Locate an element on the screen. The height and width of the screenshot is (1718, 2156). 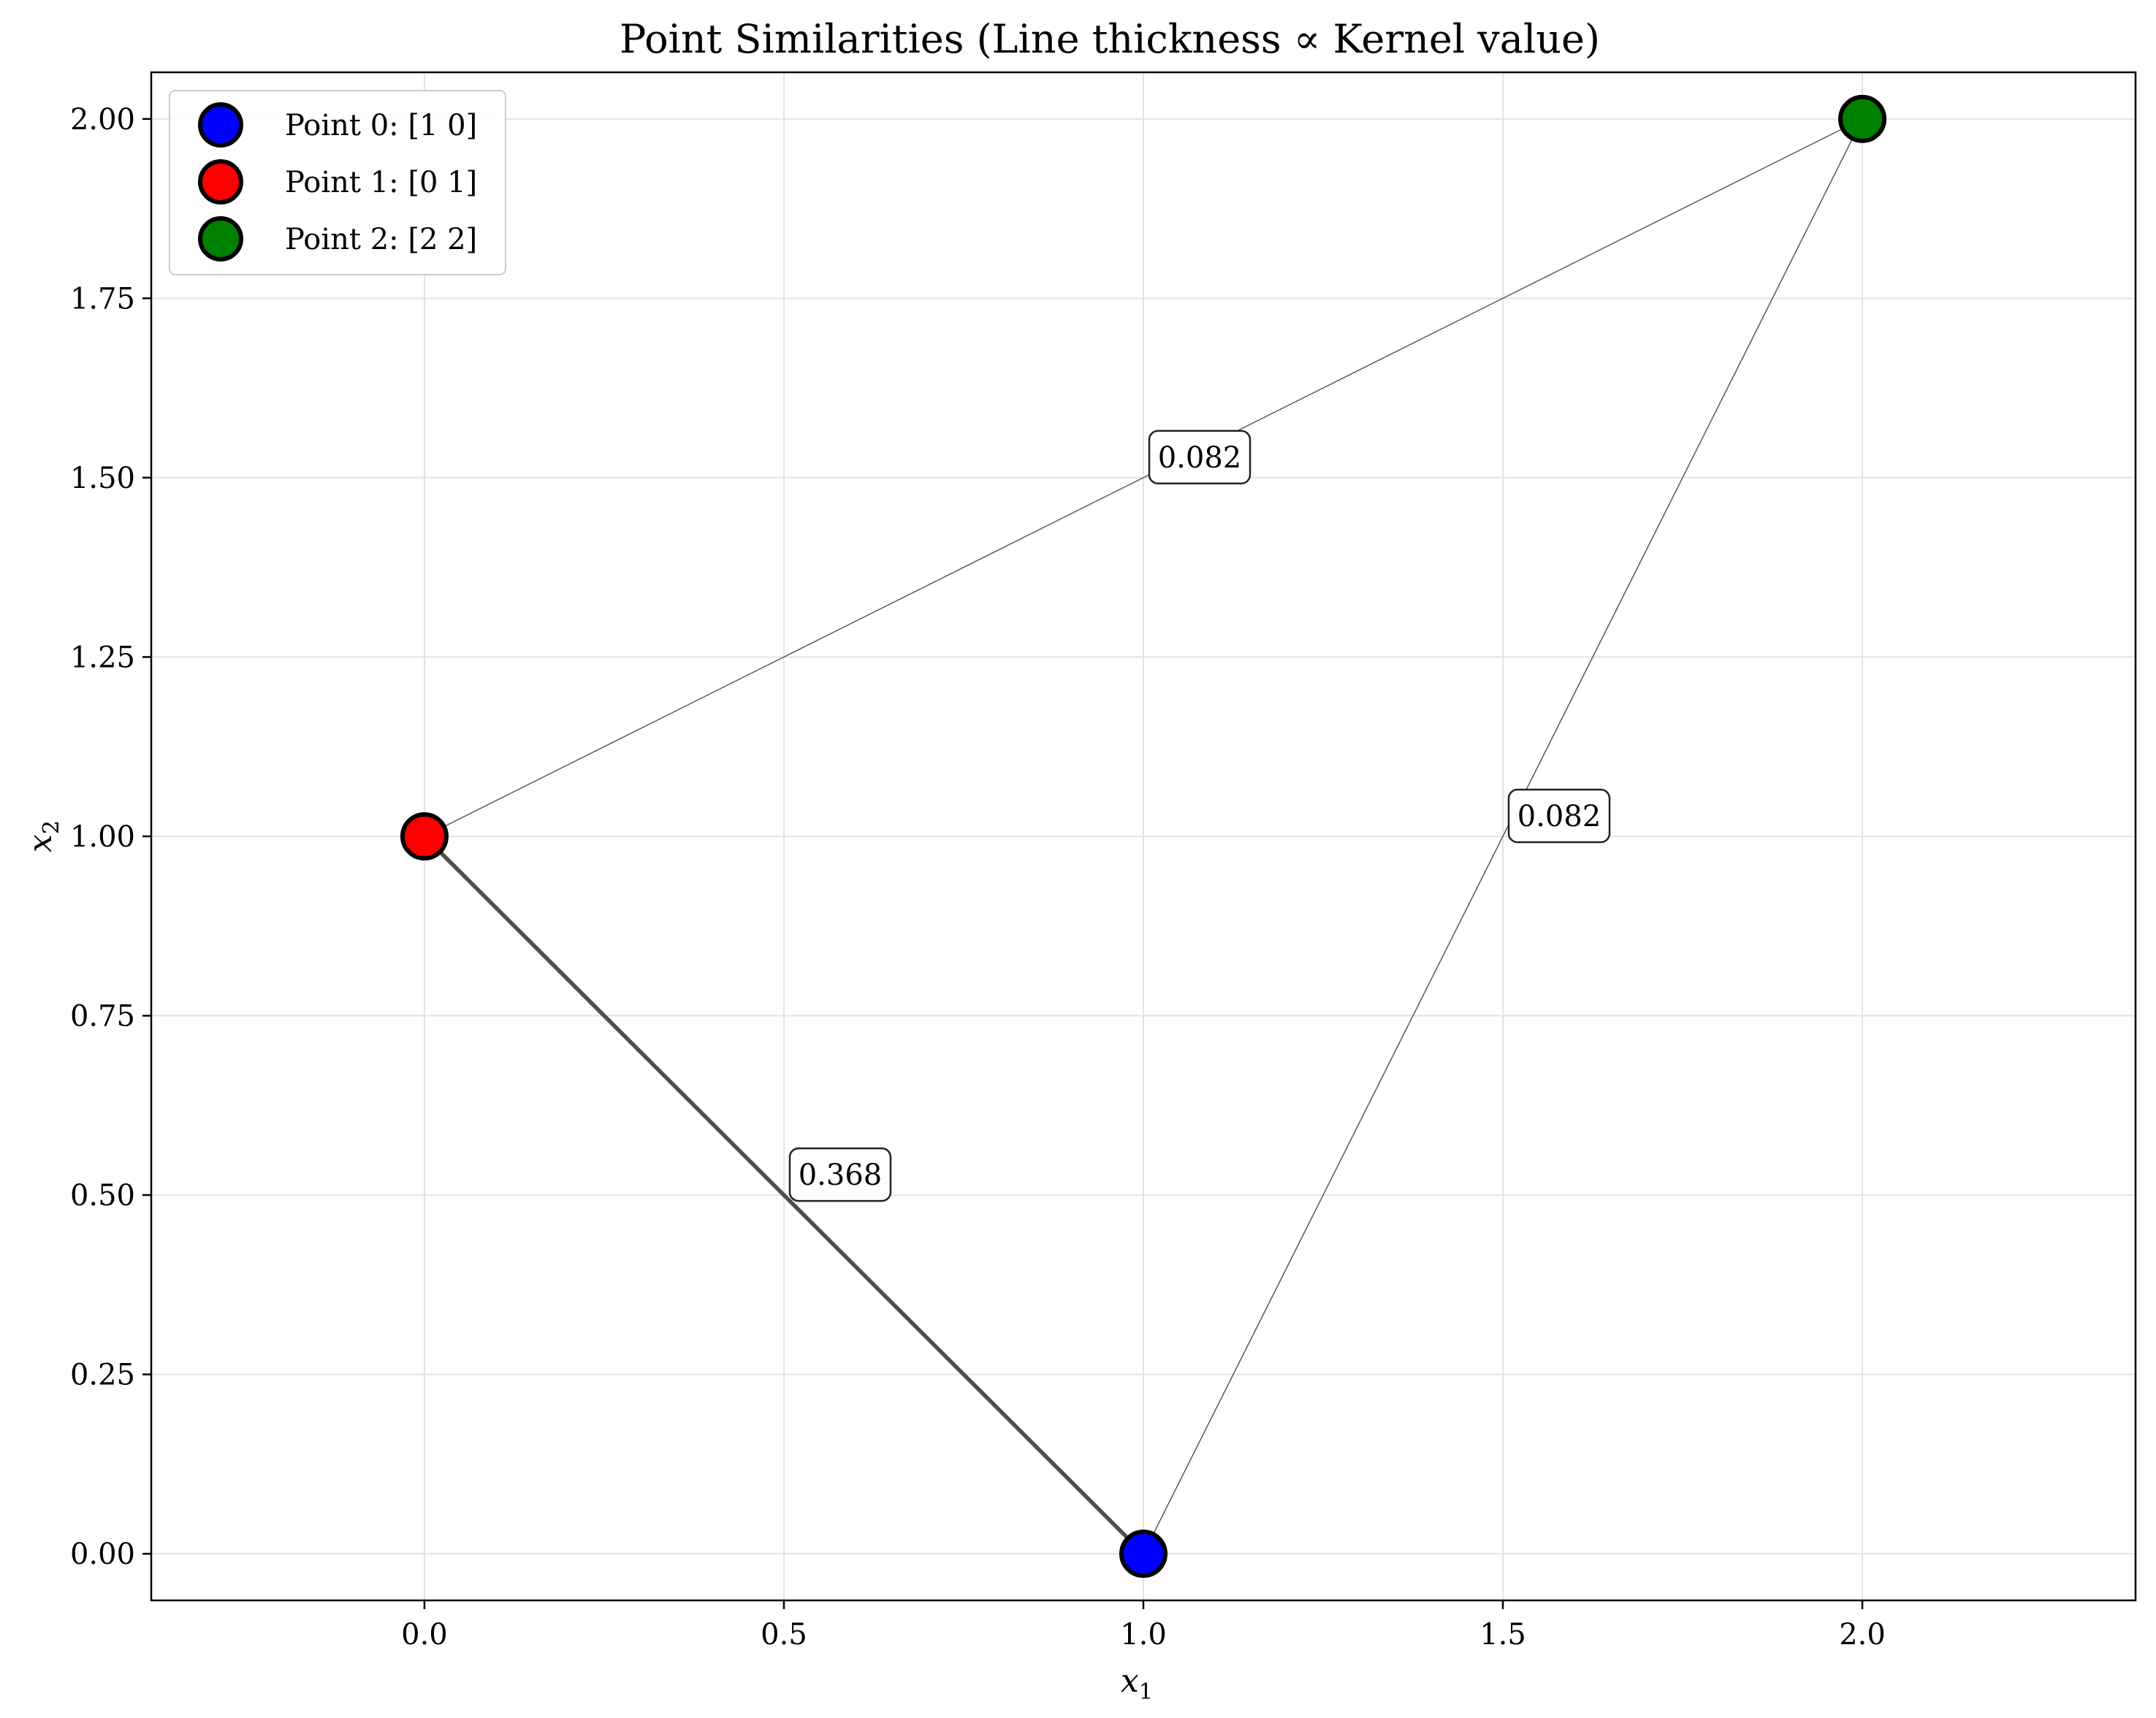
y-tick-label: 1.00 is located at coordinates (102, 837).